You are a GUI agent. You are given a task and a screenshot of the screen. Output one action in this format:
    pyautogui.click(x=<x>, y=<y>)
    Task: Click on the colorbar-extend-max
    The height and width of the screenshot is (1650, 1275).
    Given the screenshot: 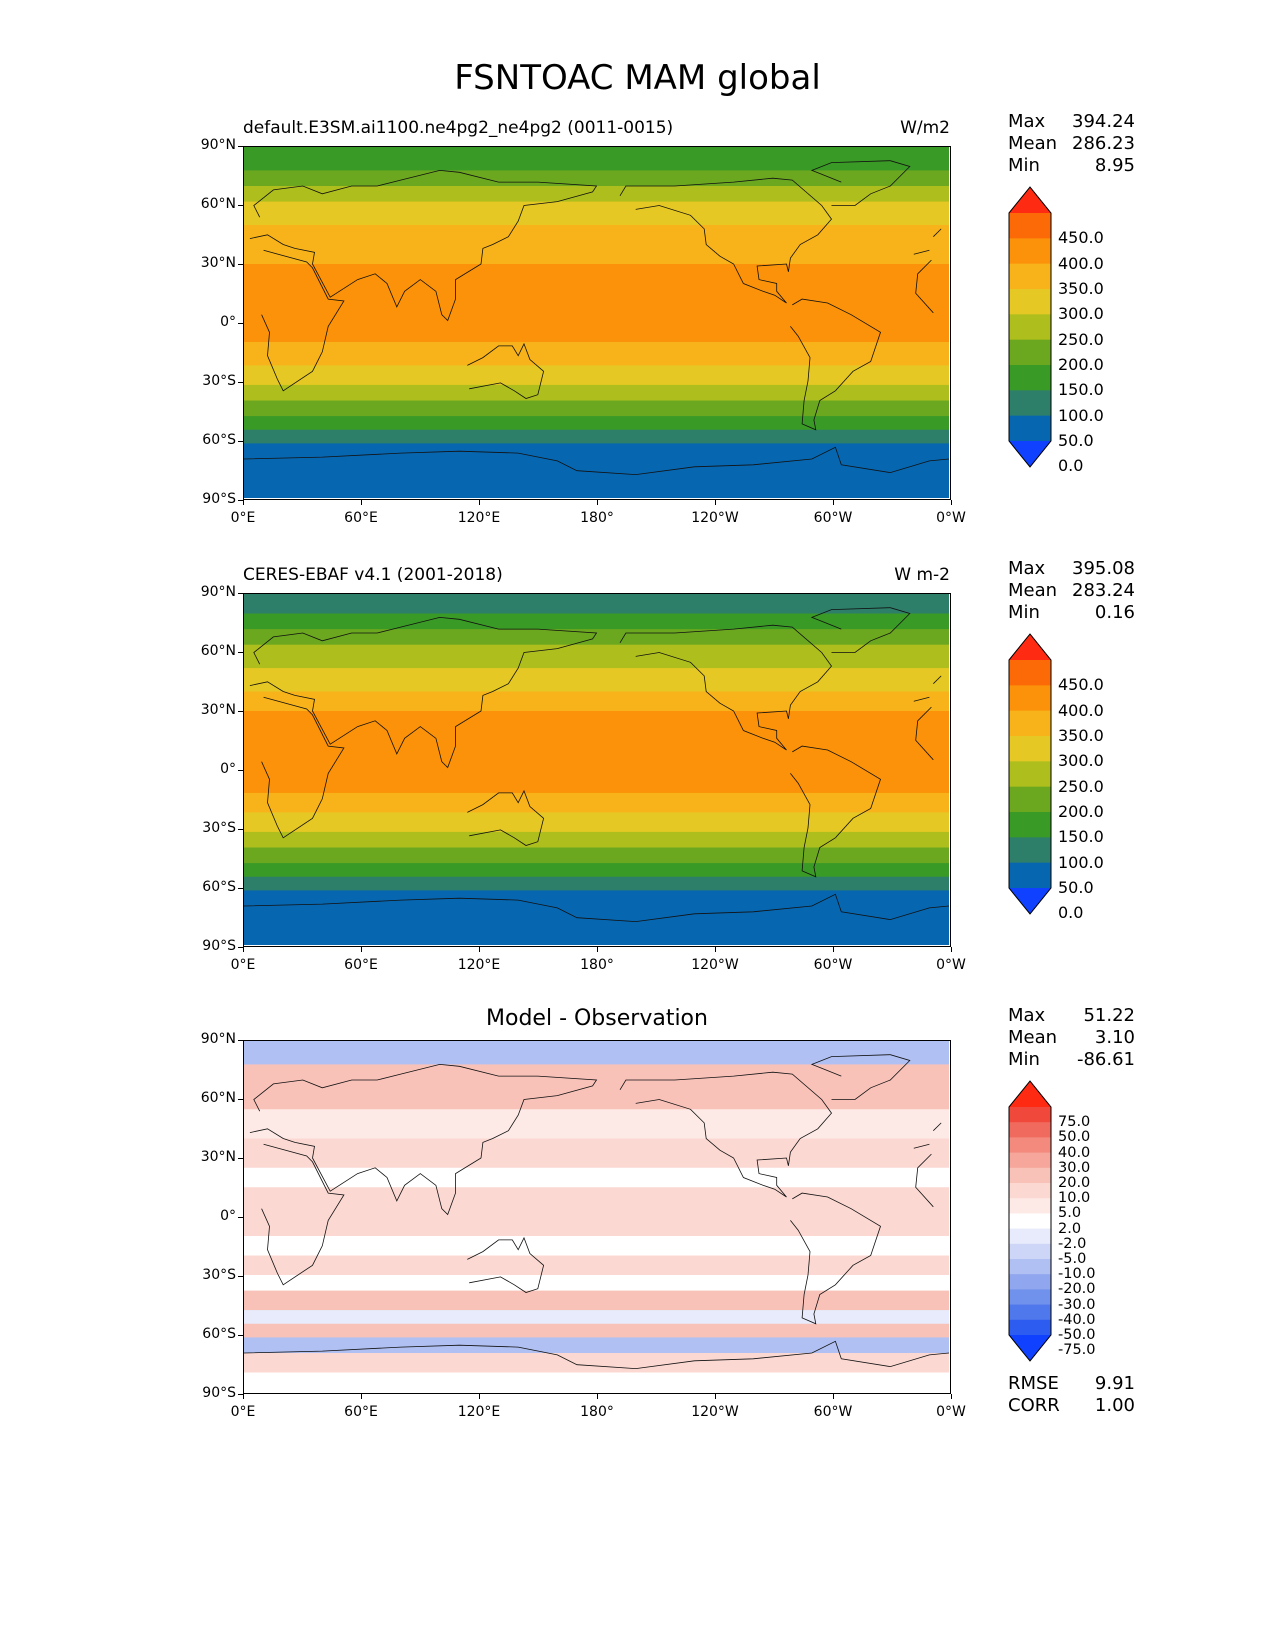 What is the action you would take?
    pyautogui.click(x=1030, y=647)
    